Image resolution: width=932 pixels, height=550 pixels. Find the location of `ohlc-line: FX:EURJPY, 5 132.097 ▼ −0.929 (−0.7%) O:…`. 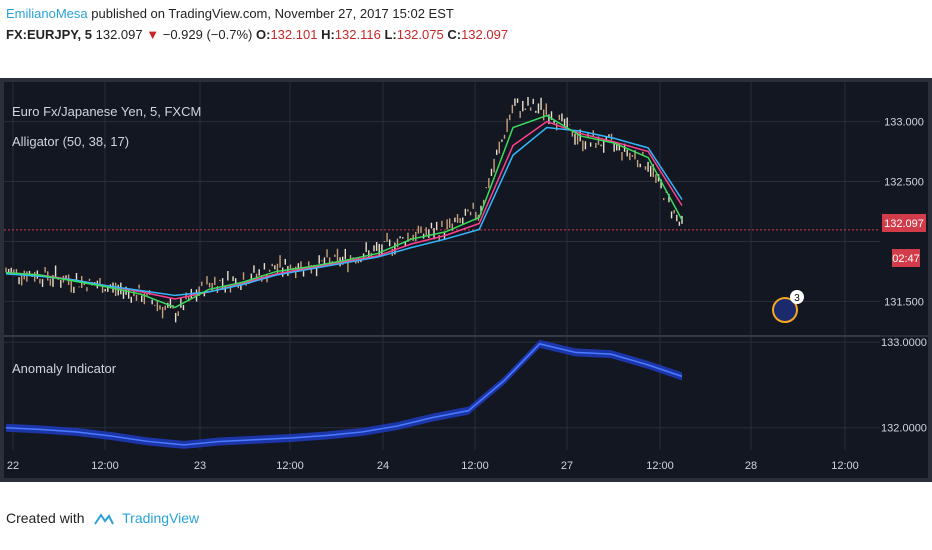

ohlc-line: FX:EURJPY, 5 132.097 ▼ −0.929 (−0.7%) O:… is located at coordinates (257, 34).